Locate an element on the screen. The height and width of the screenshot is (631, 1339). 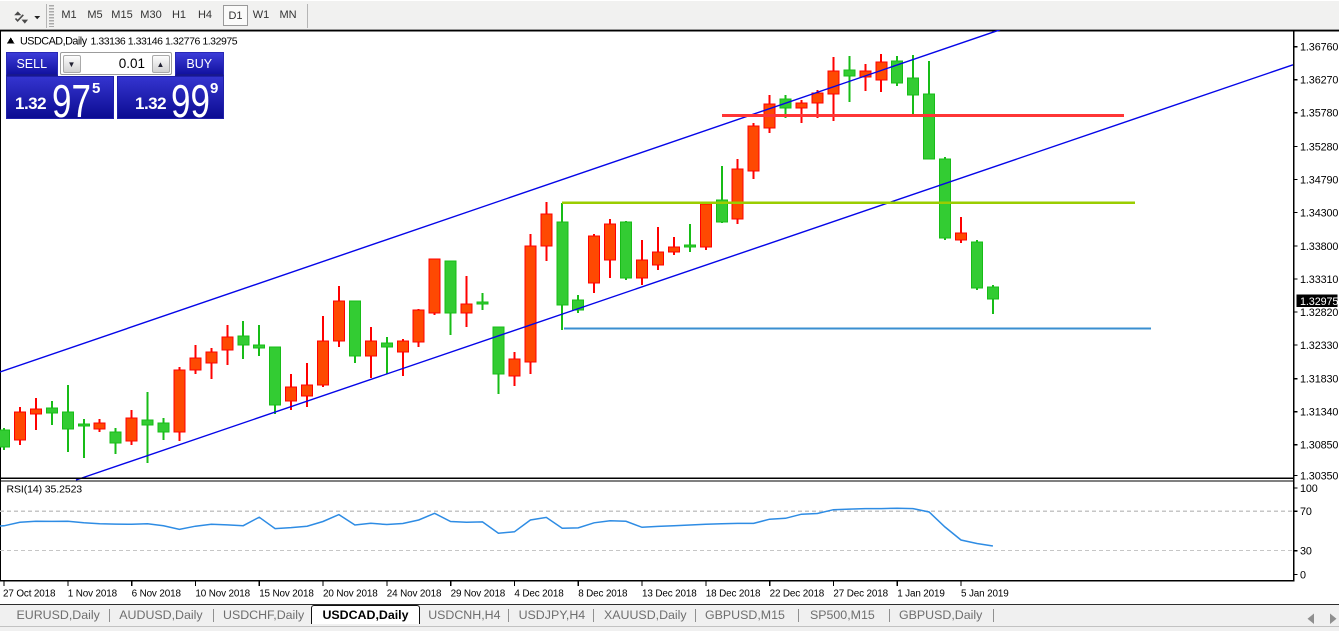
svg-text: 10 Nov 2018 is located at coordinates (222, 594).